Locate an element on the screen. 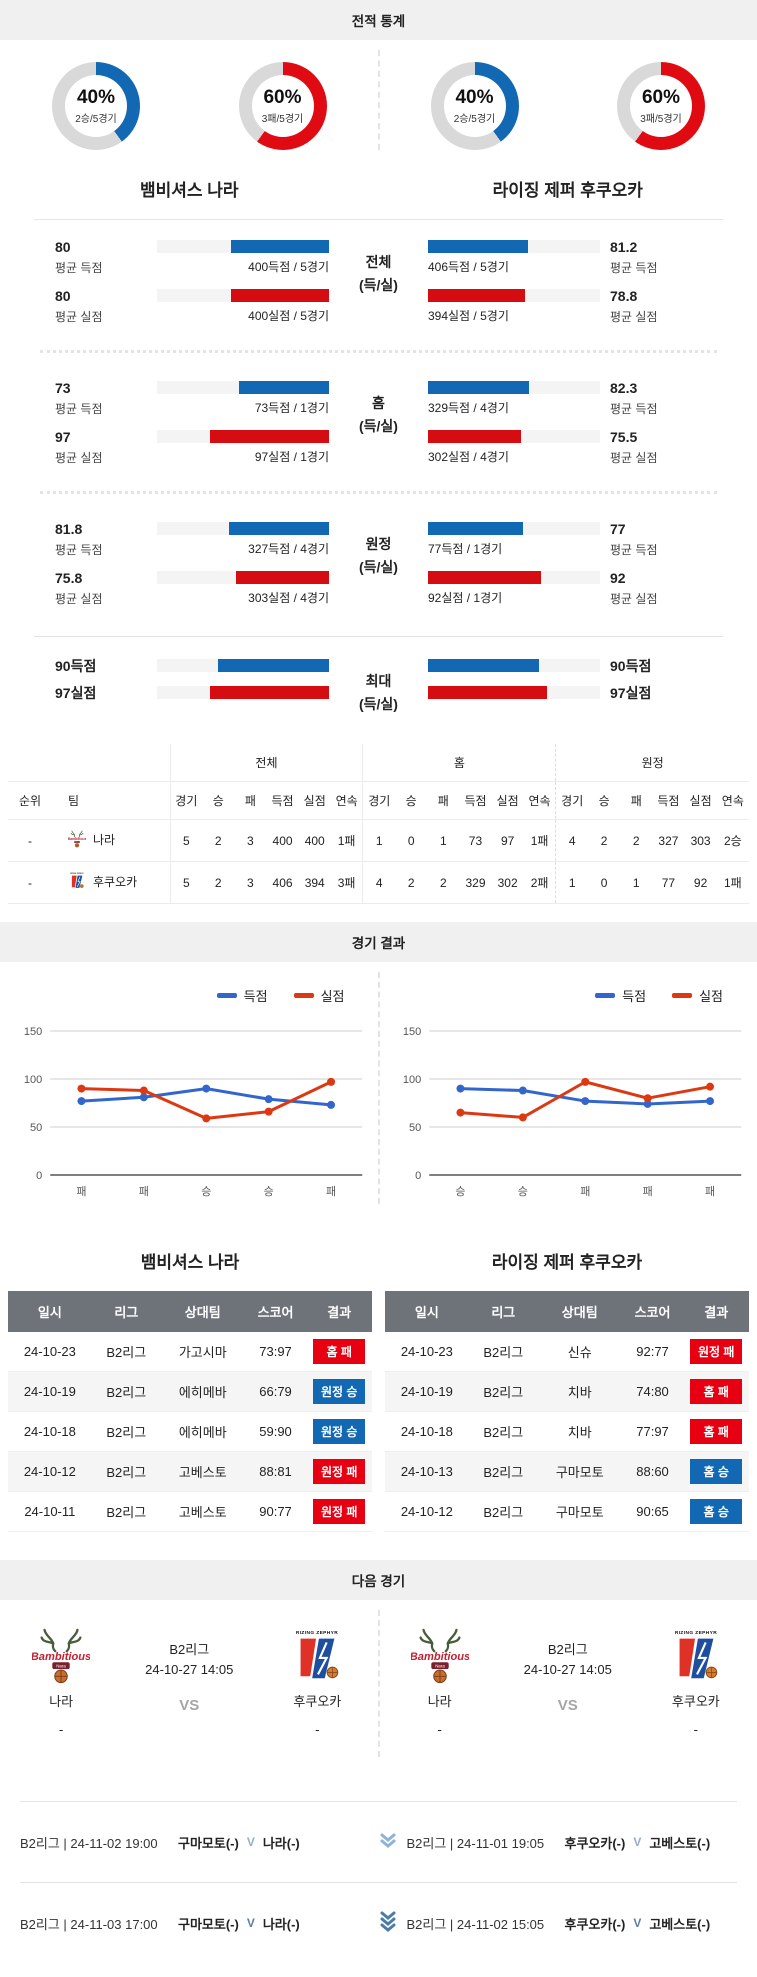 The width and height of the screenshot is (757, 1977). team-logo-fukuoka: RIZING ZEPHYR is located at coordinates (696, 1656).